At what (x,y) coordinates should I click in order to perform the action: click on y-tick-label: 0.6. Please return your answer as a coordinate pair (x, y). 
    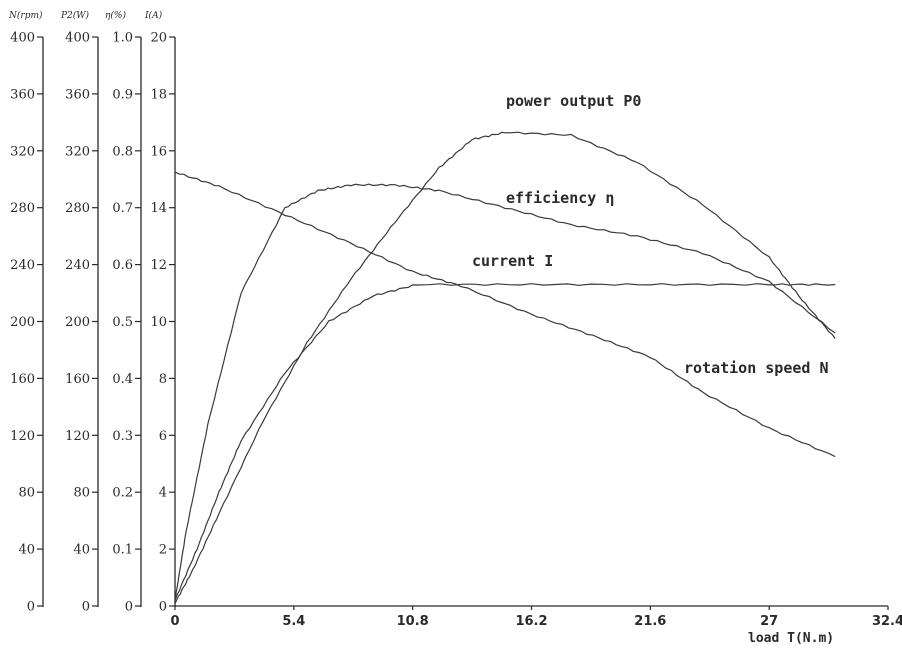
    Looking at the image, I should click on (122, 265).